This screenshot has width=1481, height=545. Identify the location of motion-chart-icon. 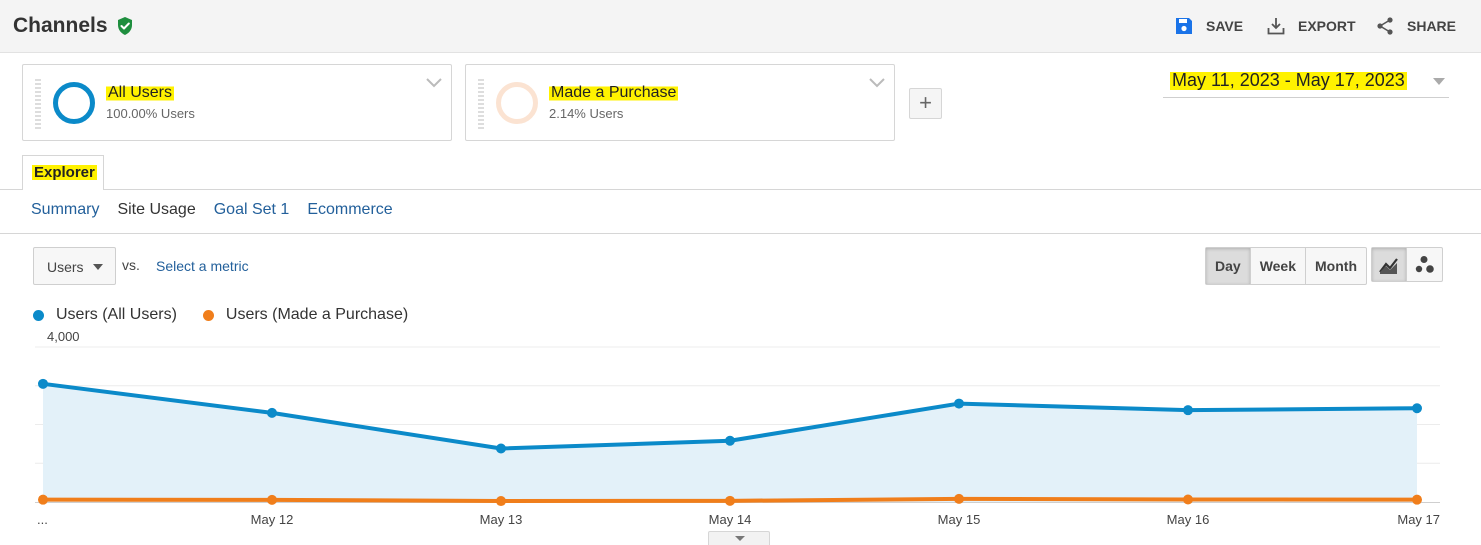
(1424, 264).